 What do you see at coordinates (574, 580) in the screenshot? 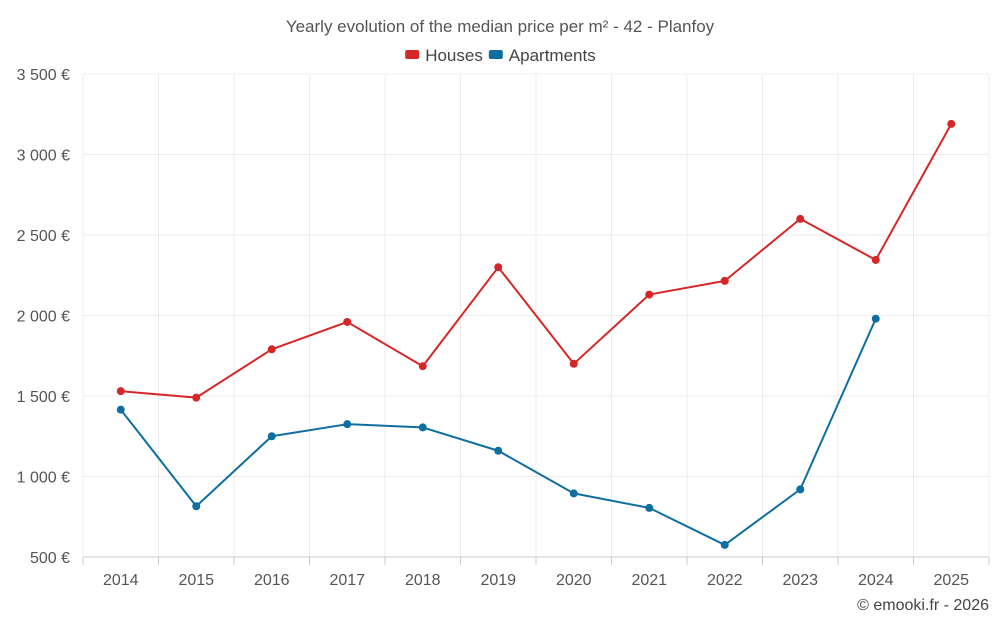
I see `x-tick-label: 2020` at bounding box center [574, 580].